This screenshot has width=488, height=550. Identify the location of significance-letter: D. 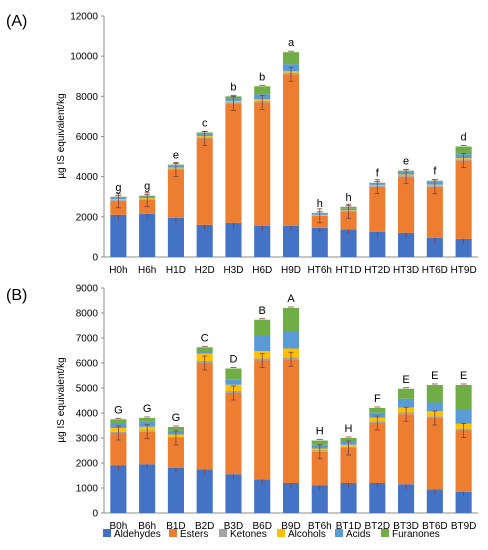
(233, 360).